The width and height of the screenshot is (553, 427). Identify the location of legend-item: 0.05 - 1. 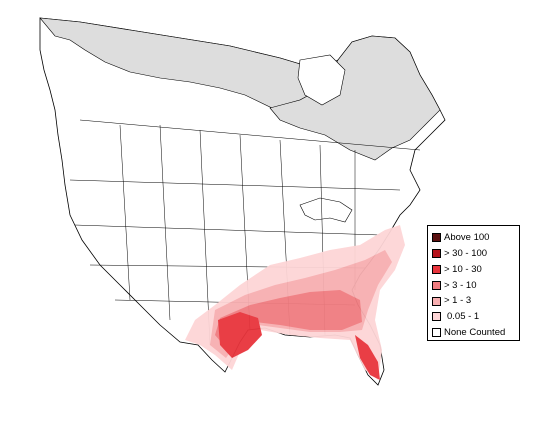
(474, 317).